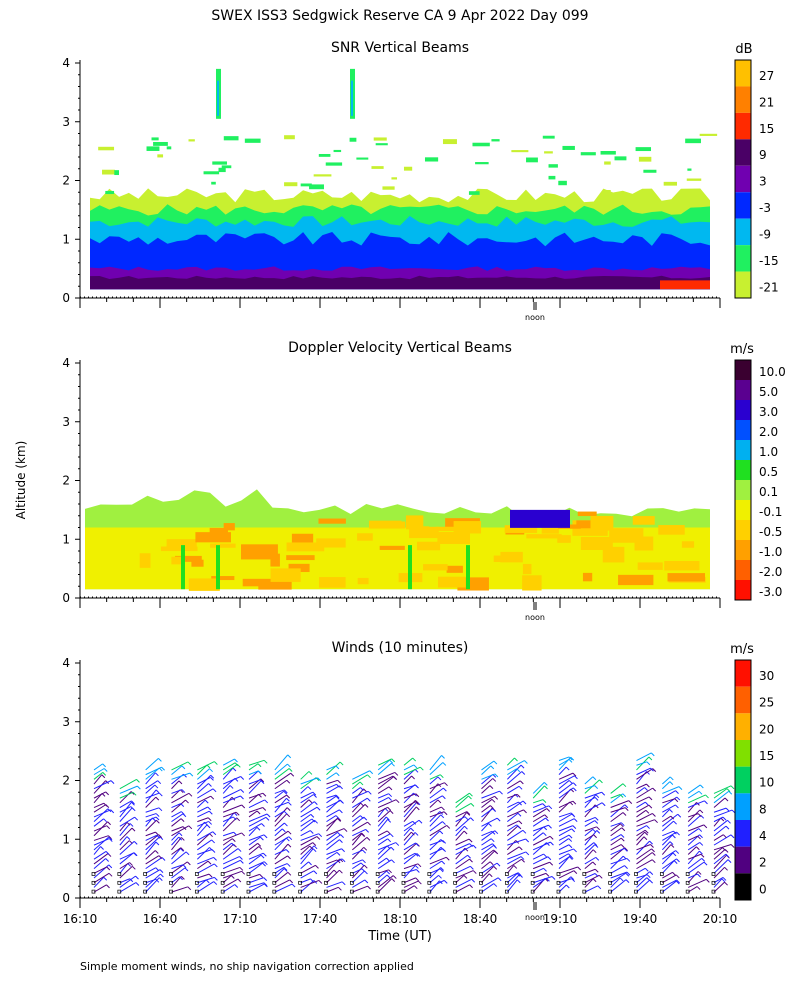  What do you see at coordinates (765, 235) in the screenshot?
I see `colorbar-label: -9` at bounding box center [765, 235].